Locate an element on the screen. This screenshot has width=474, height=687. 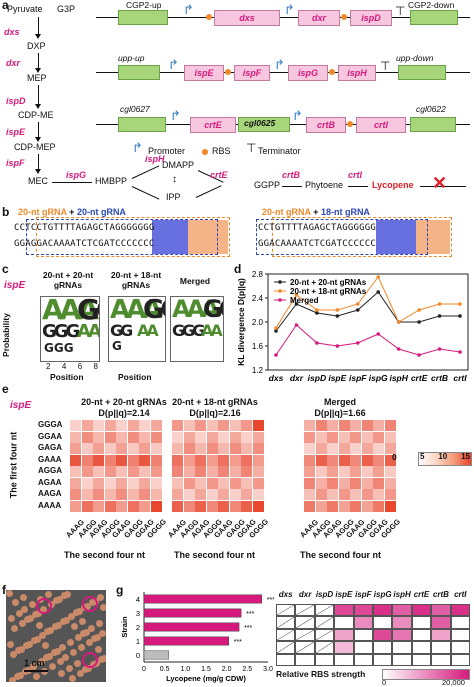
legend-label: 20-nt + 18-nt gRNAs is located at coordinates (328, 291).